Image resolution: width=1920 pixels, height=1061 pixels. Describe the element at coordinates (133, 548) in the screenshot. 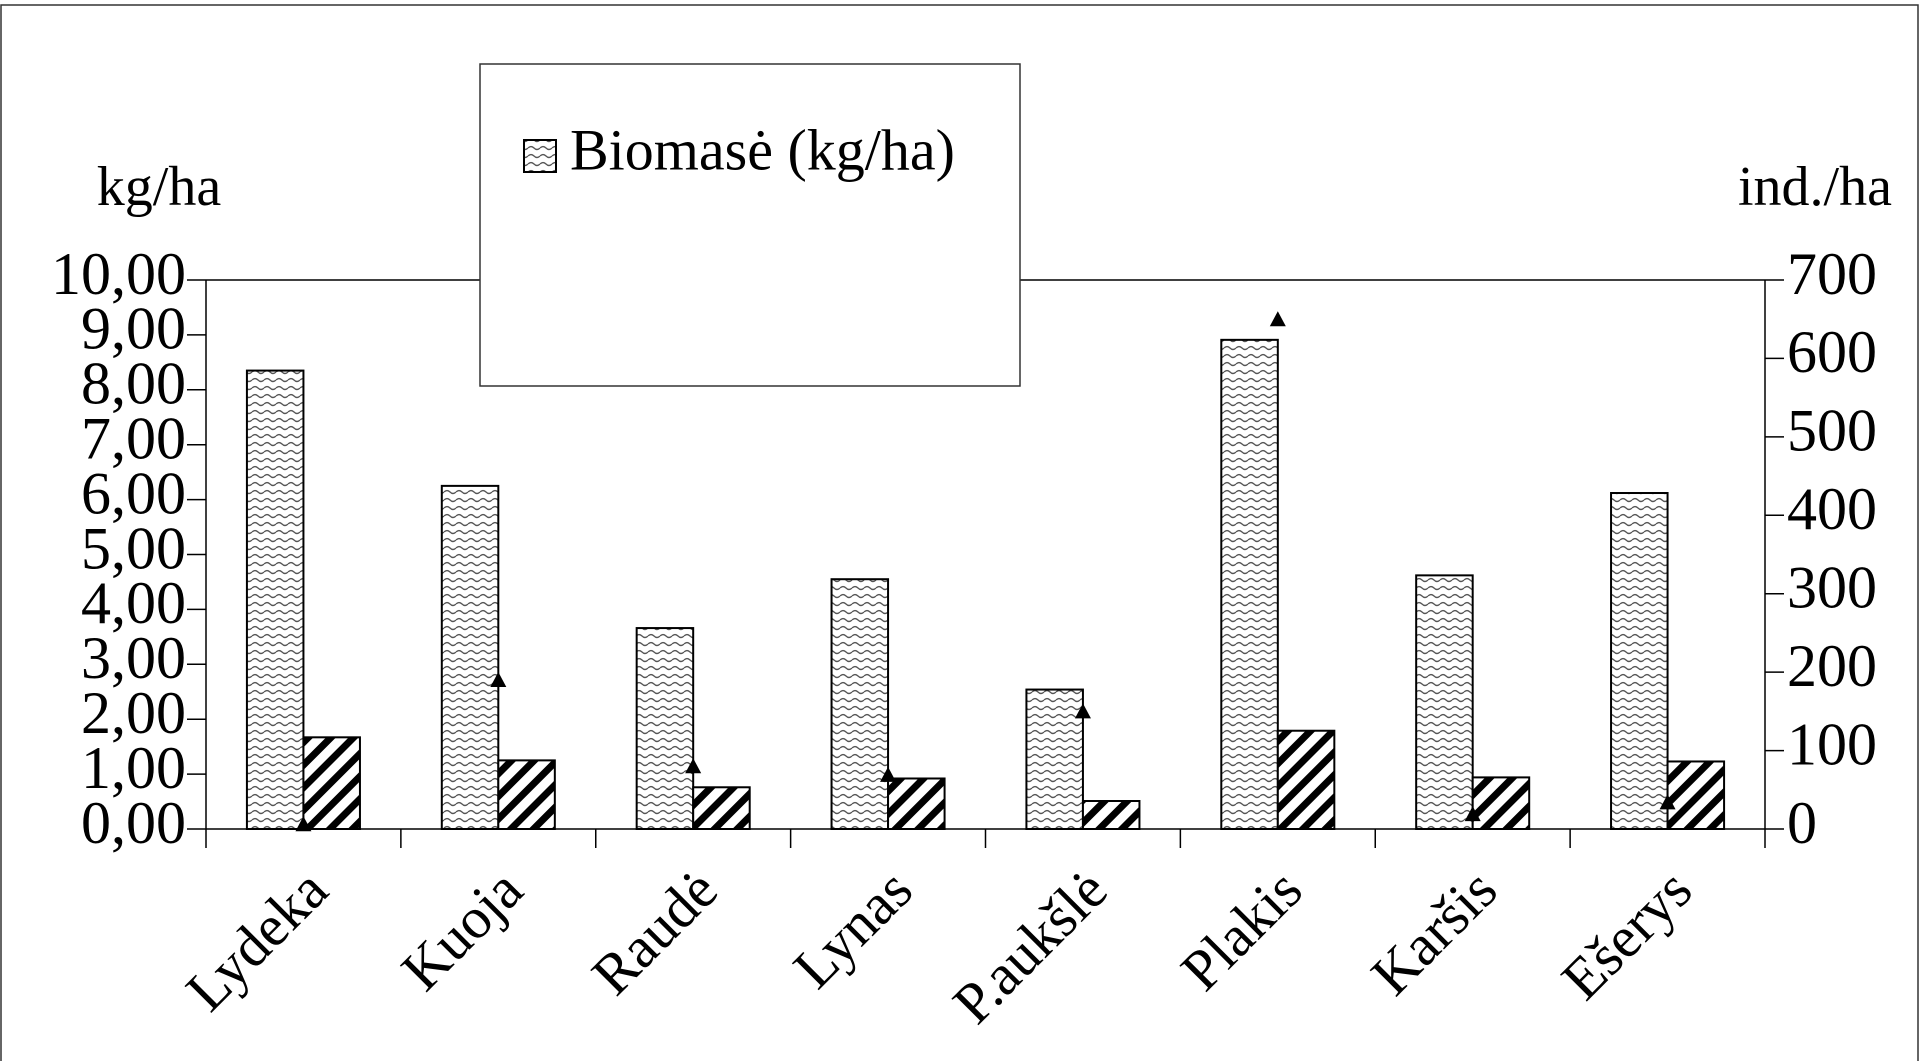

I see `y-tick-label: 5,00` at that location.